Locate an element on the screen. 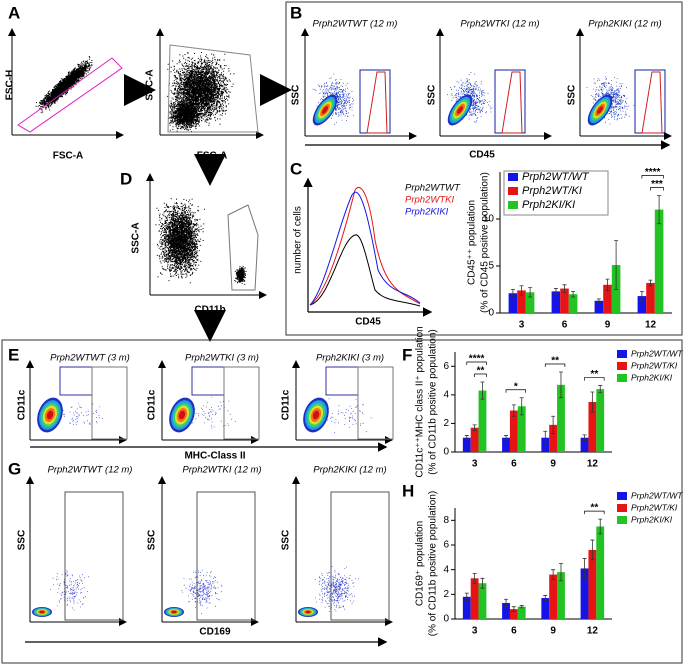 The height and width of the screenshot is (666, 685). x-tick-label: 12 is located at coordinates (593, 464).